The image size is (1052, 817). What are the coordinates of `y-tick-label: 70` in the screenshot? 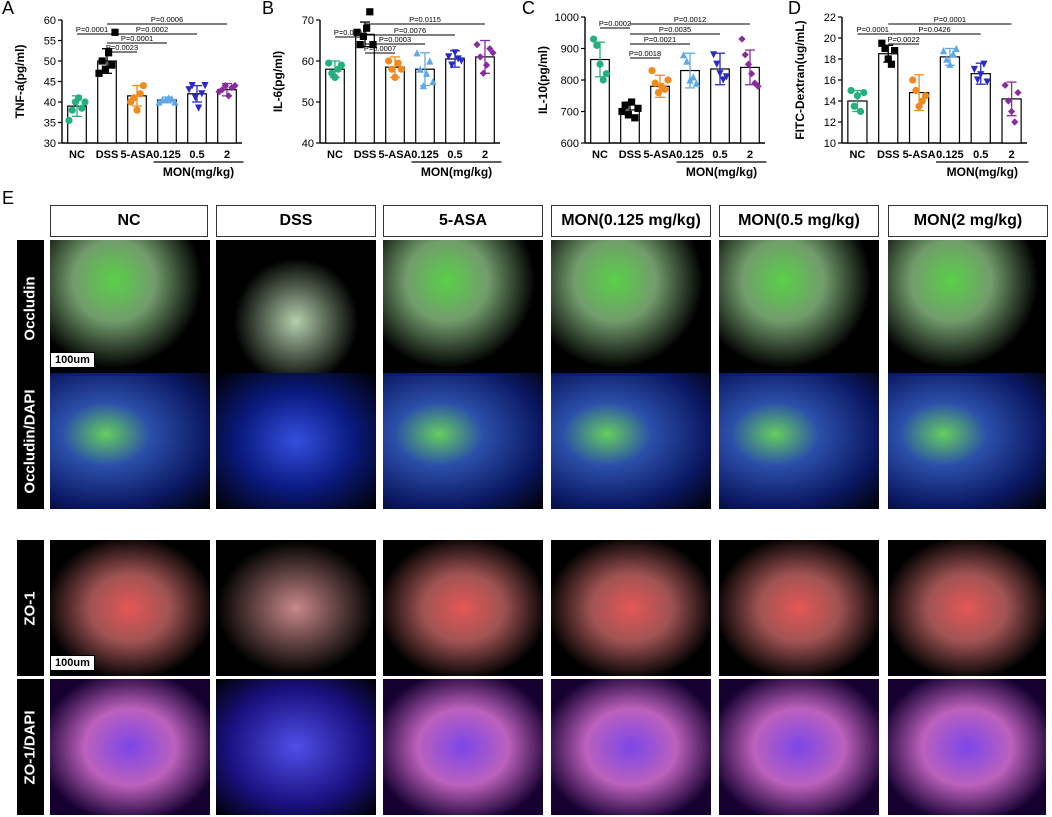 It's located at (308, 21).